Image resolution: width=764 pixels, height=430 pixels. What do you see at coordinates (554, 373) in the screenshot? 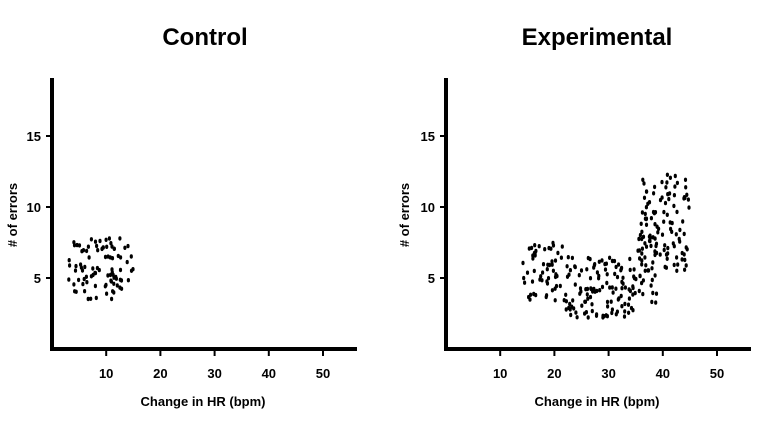
I see `x-tick-label: 20` at bounding box center [554, 373].